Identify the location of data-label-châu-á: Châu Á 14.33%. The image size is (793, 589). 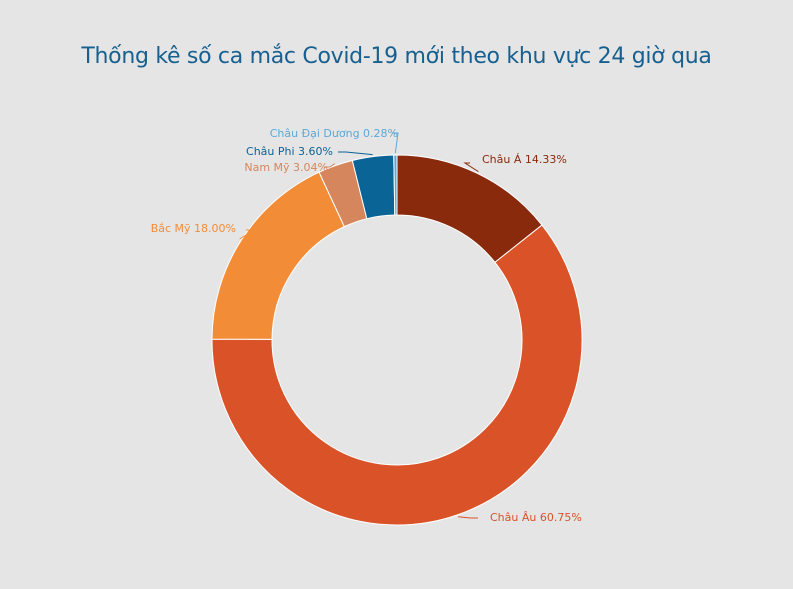
(524, 159).